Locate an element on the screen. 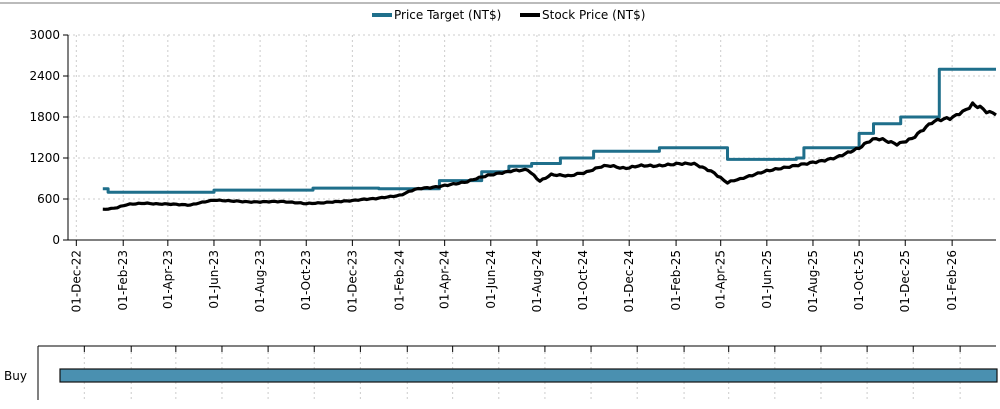 The height and width of the screenshot is (409, 1000). x-tick-label: 01-Apr-24 is located at coordinates (445, 279).